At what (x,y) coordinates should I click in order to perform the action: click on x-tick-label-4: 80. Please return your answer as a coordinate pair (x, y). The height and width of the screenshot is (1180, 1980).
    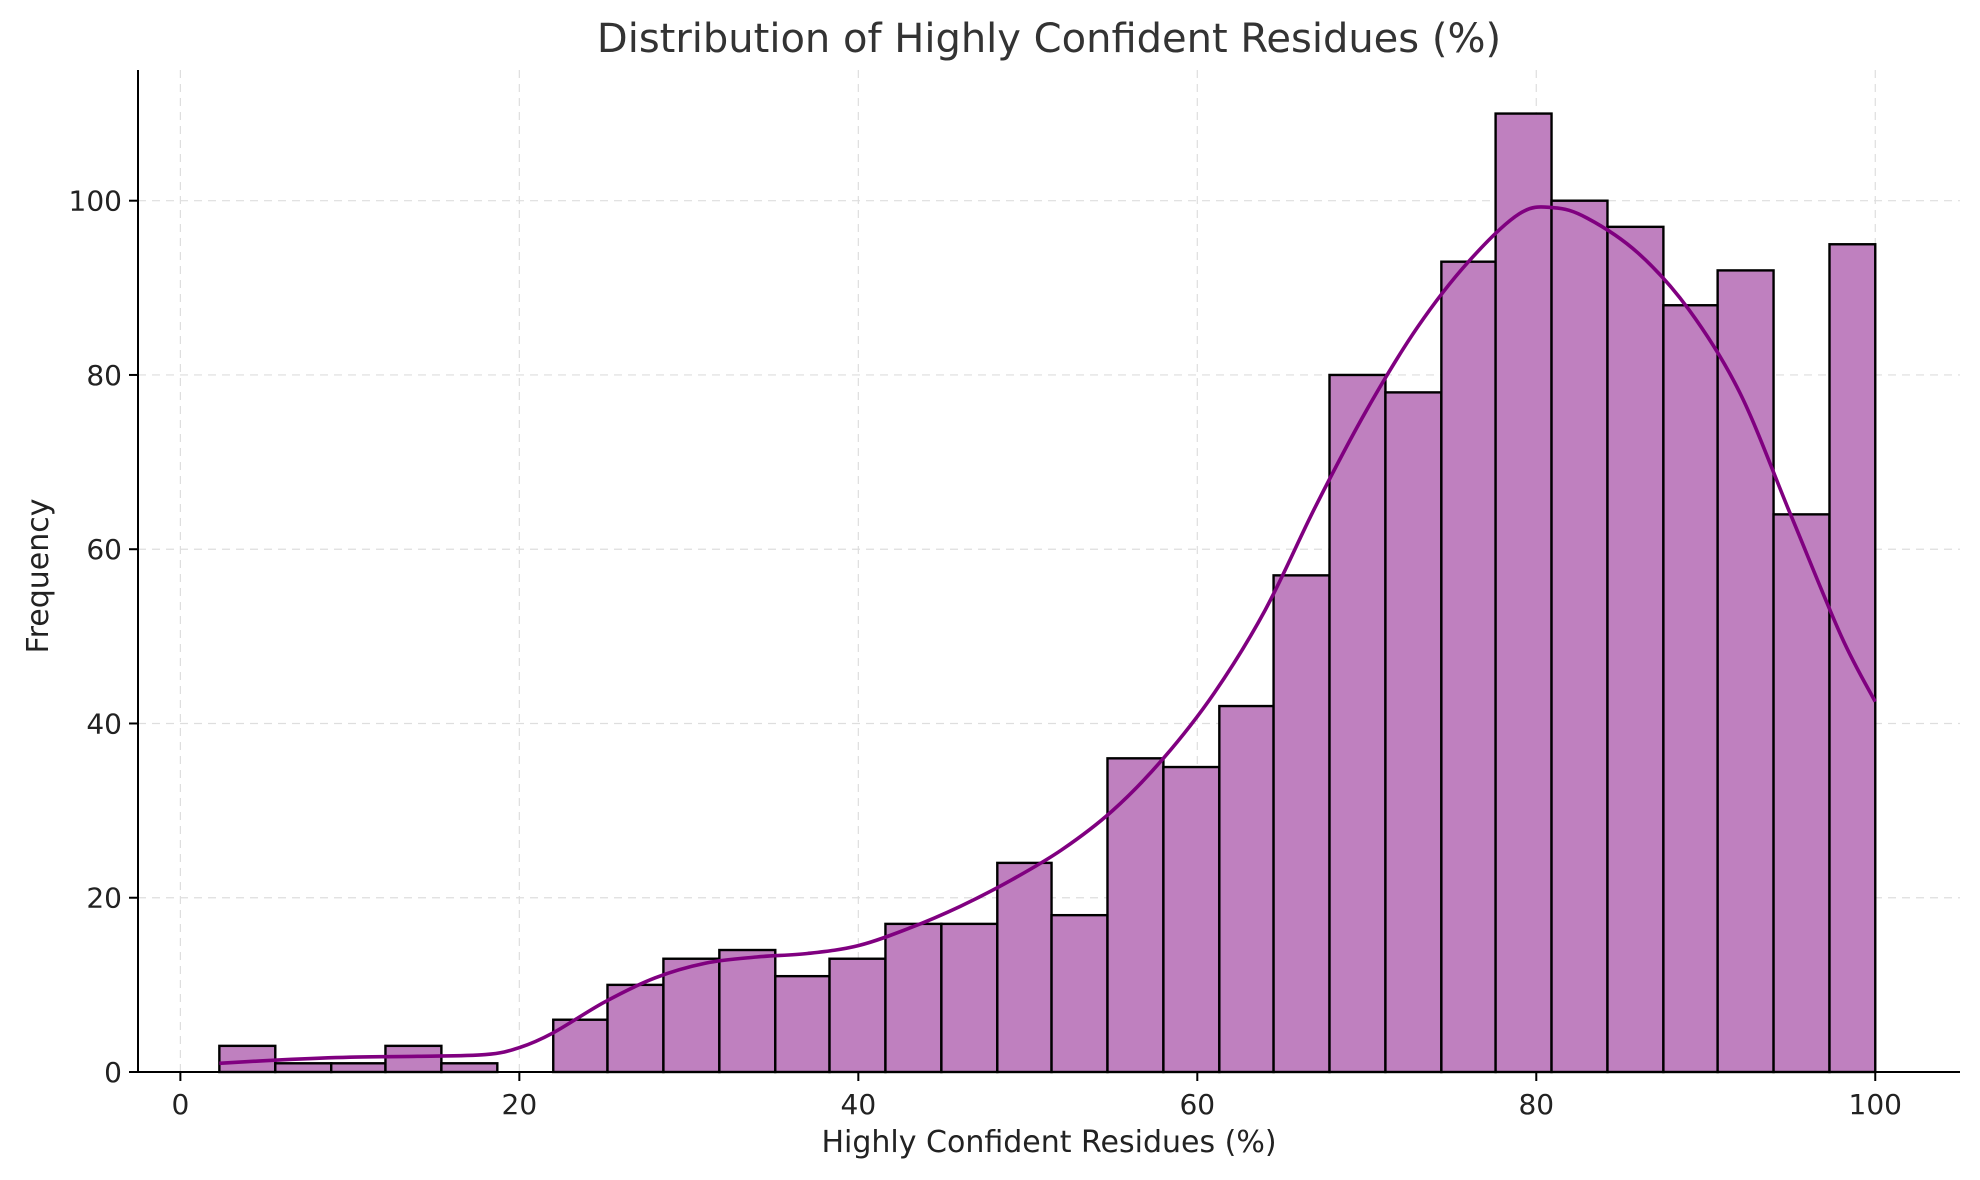
    Looking at the image, I should click on (1536, 1104).